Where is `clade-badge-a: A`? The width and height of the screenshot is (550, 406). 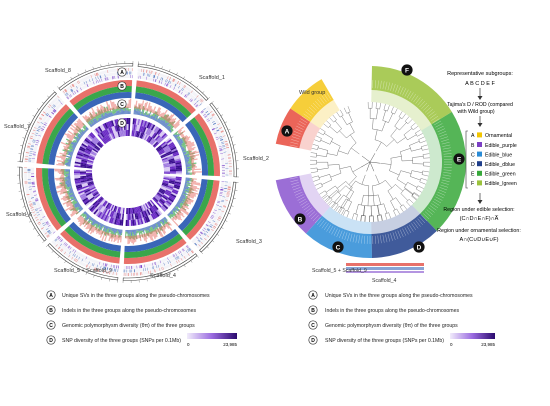
clade-badge-a: A is located at coordinates (287, 131).